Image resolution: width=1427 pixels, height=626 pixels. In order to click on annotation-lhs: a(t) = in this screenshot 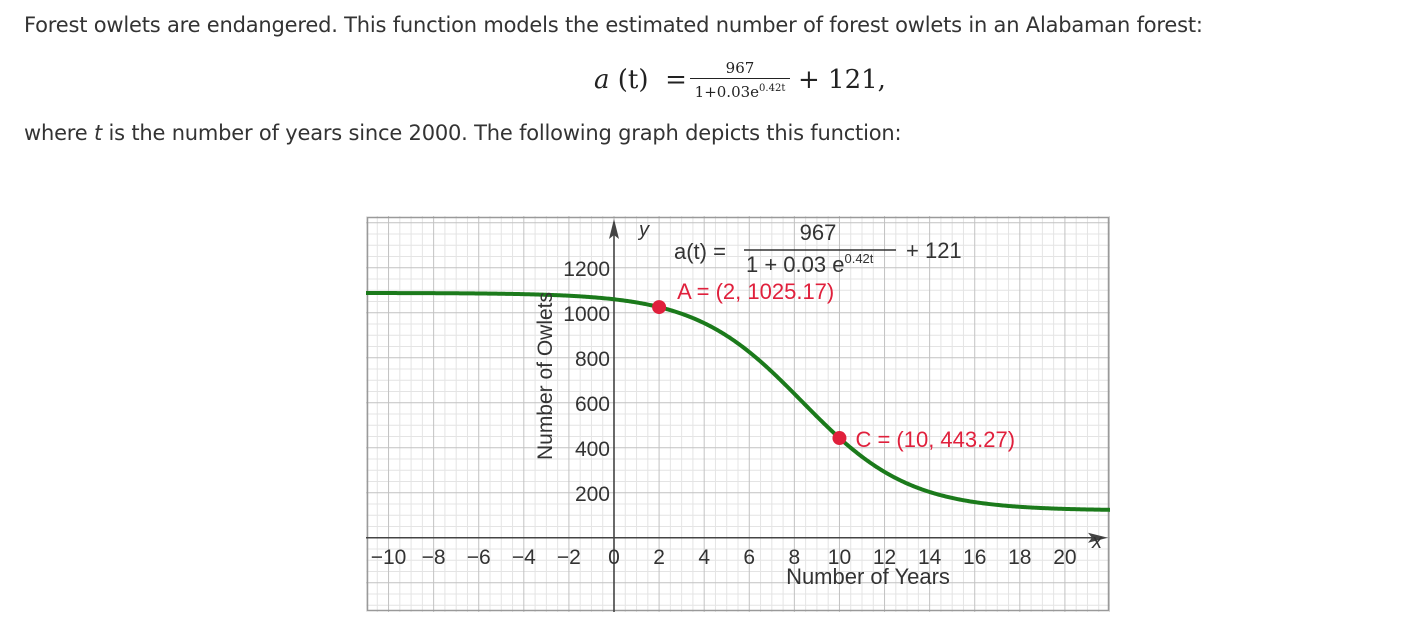, I will do `click(700, 251)`.